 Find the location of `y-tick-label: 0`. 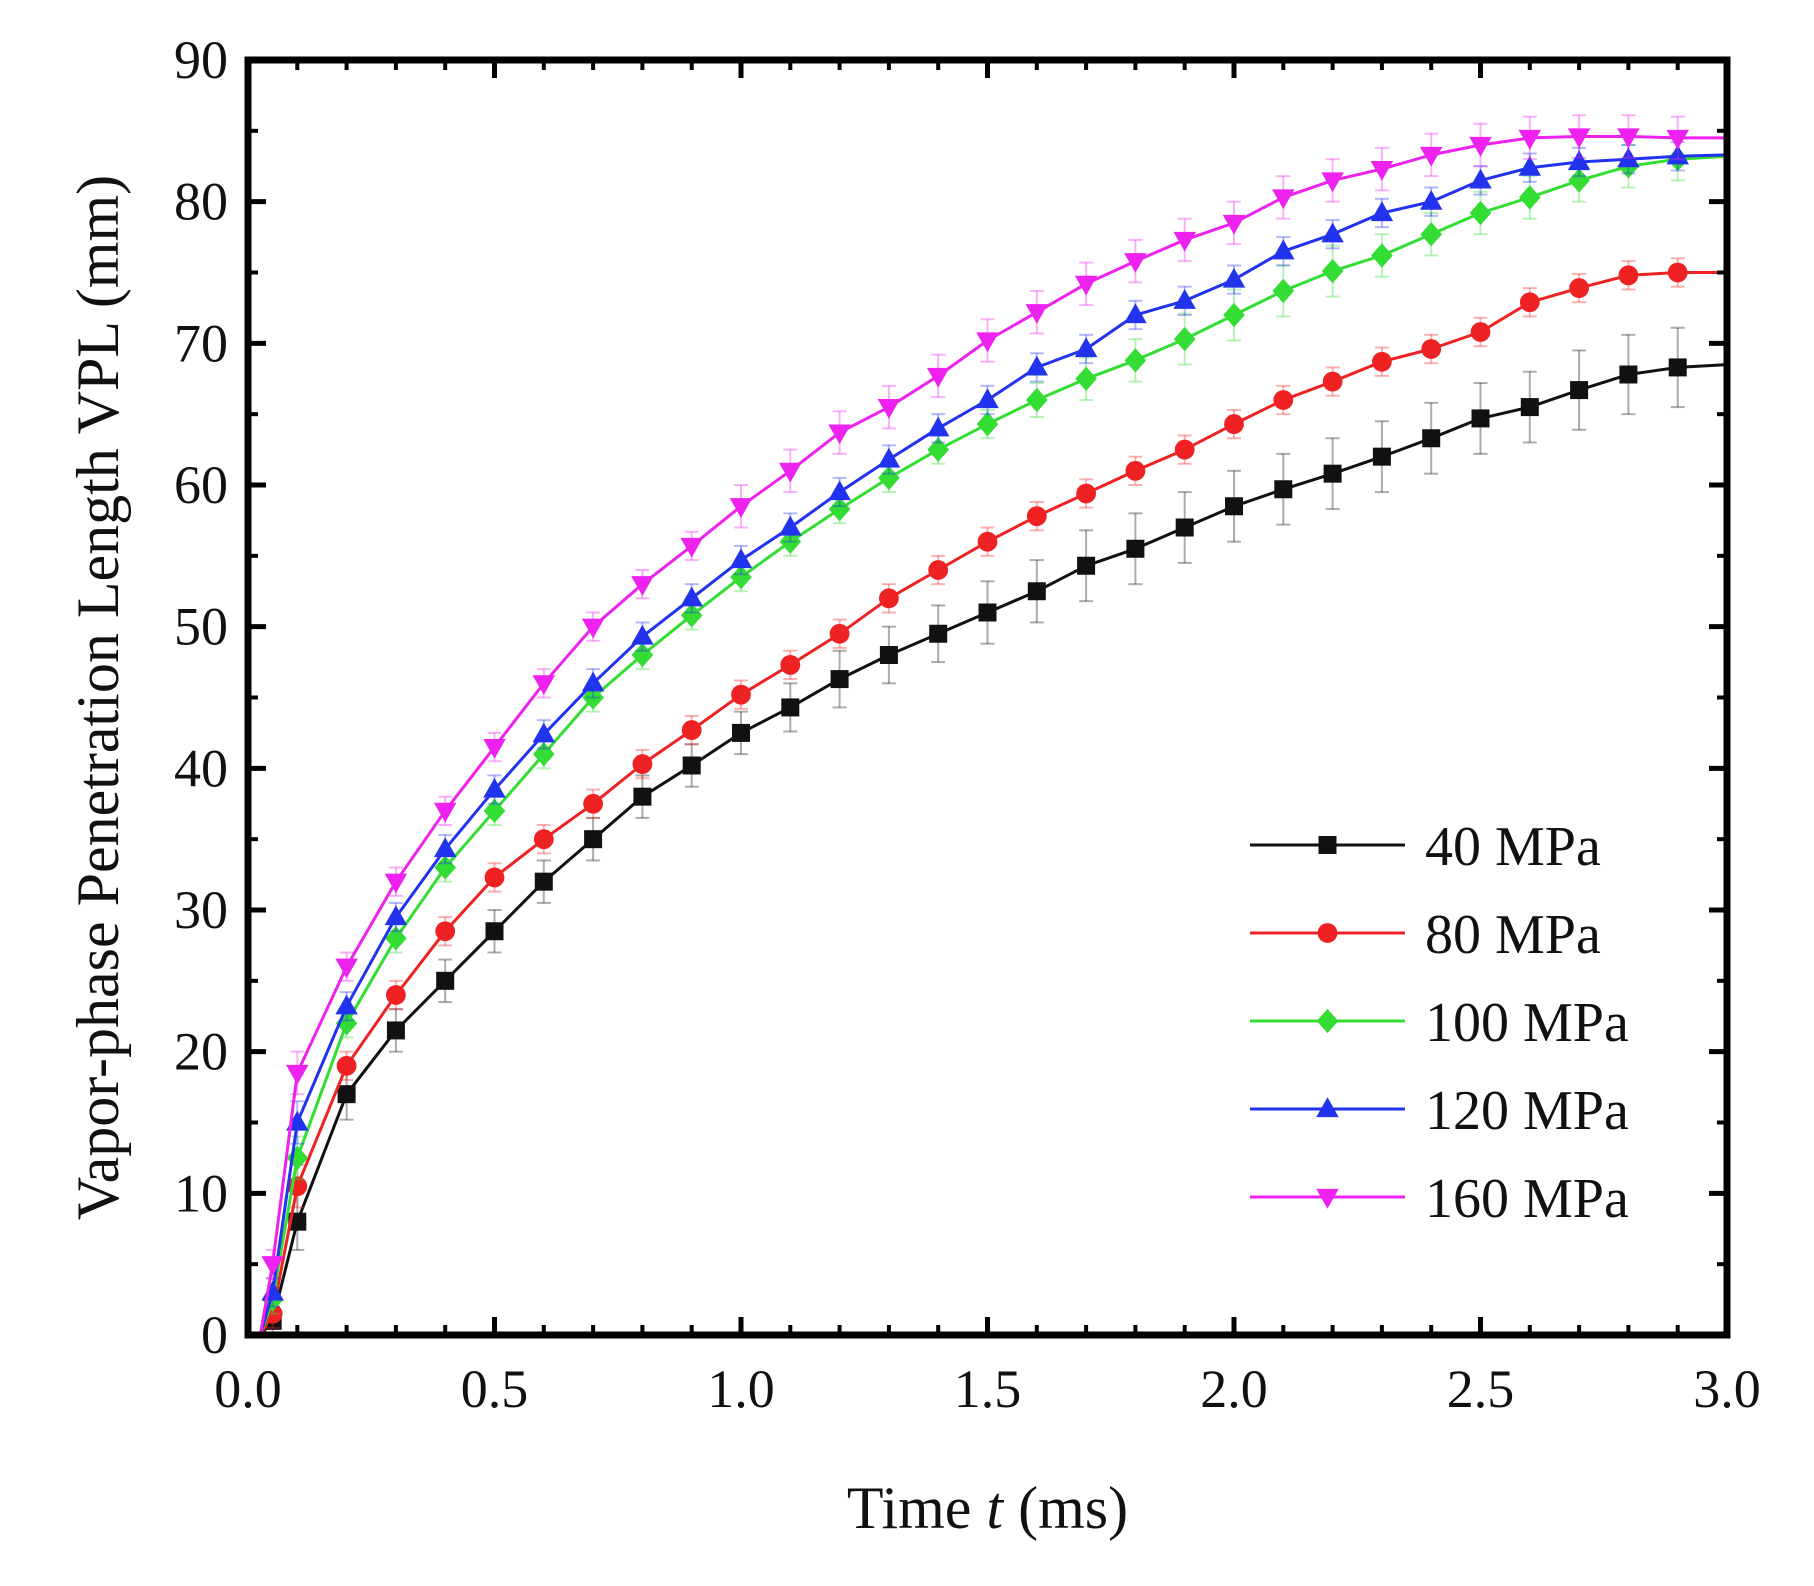

y-tick-label: 0 is located at coordinates (214, 1335).